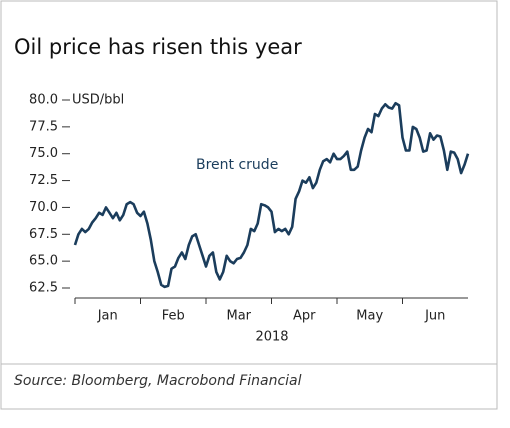 Image resolution: width=510 pixels, height=428 pixels. Describe the element at coordinates (158, 381) in the screenshot. I see `source: Source: Bloomberg, Macrobond Financial` at that location.